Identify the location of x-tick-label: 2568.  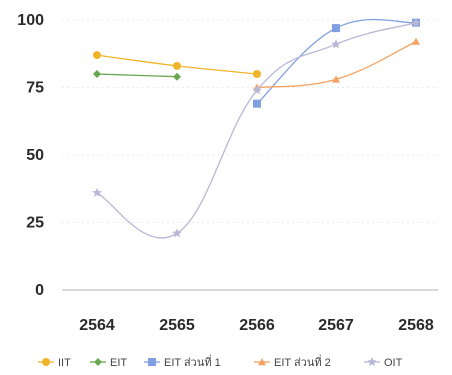
(416, 325).